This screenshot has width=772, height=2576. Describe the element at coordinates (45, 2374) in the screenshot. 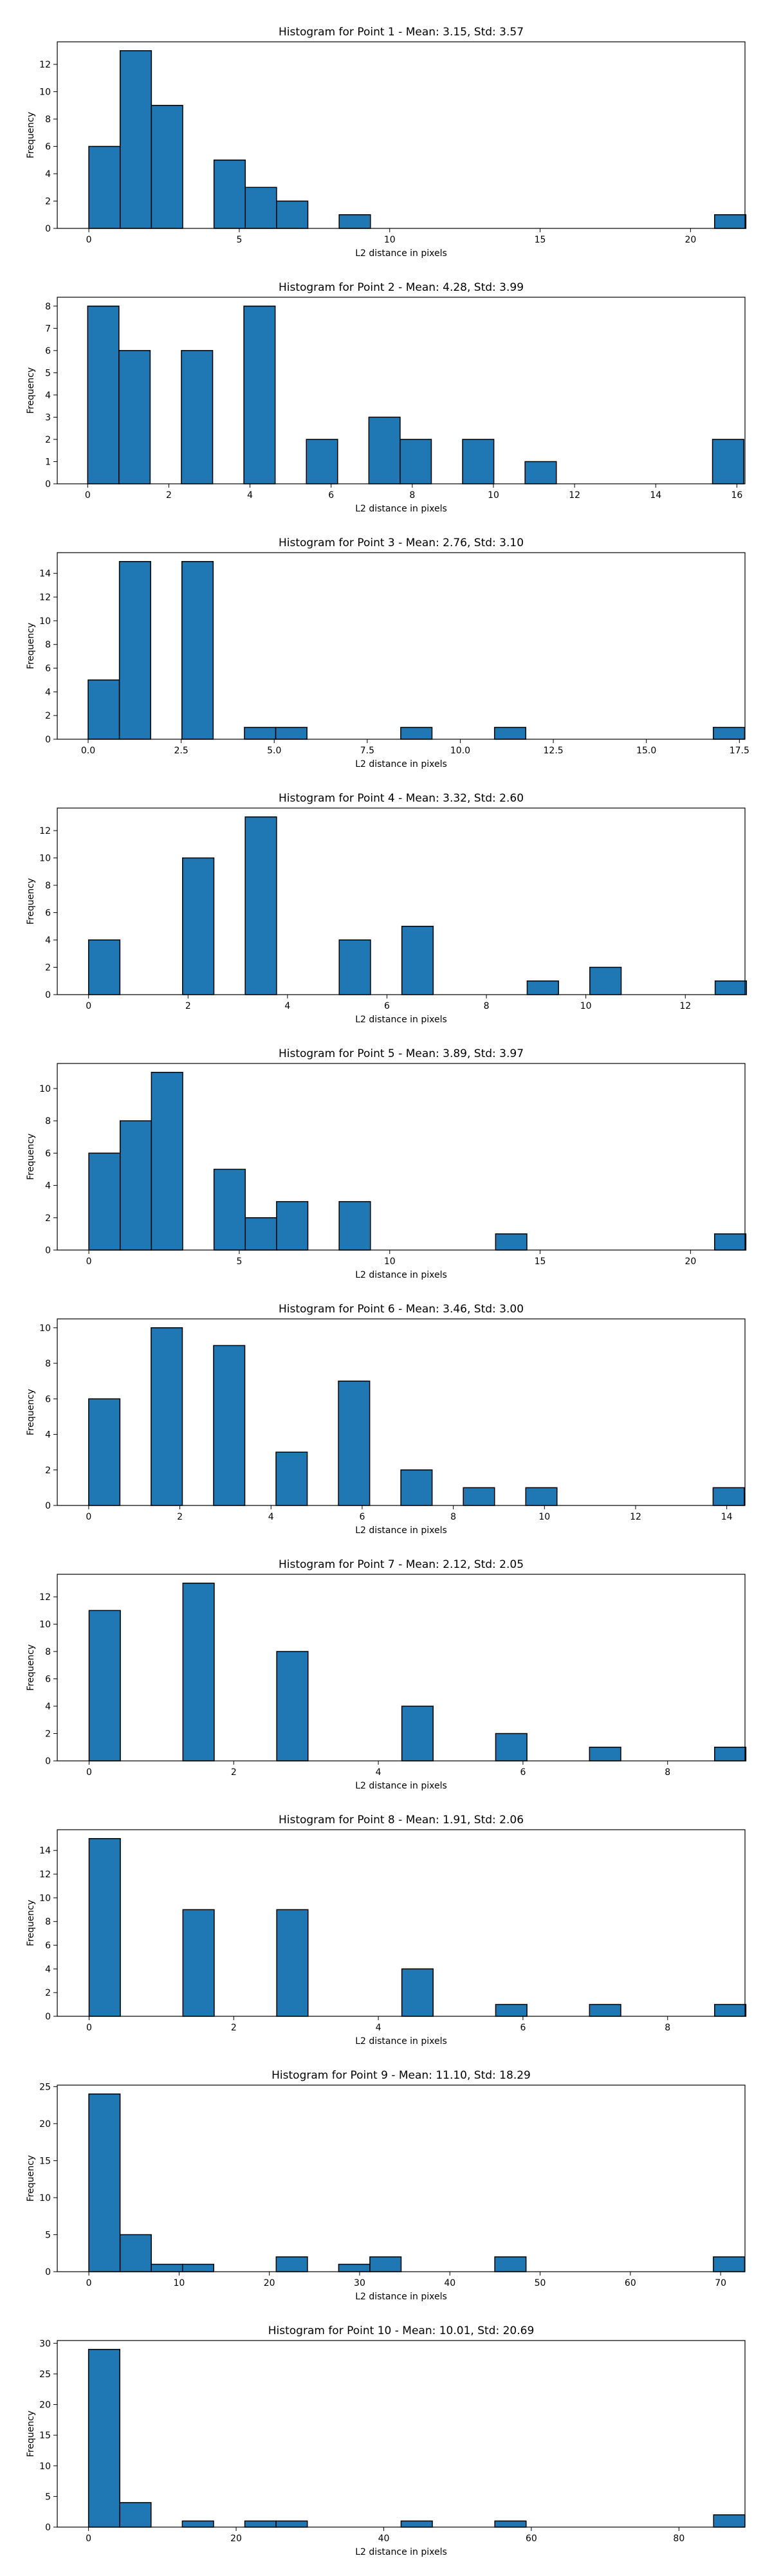

I see `y-tick-label: 25` at that location.